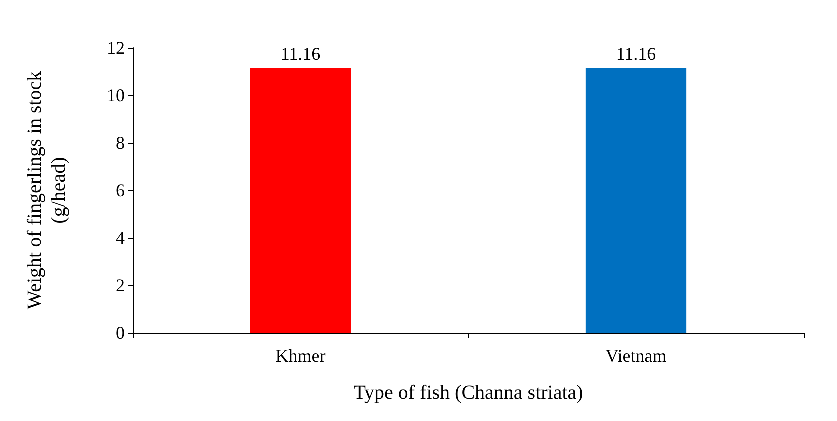  I want to click on x-tick-label: Vietnam, so click(636, 356).